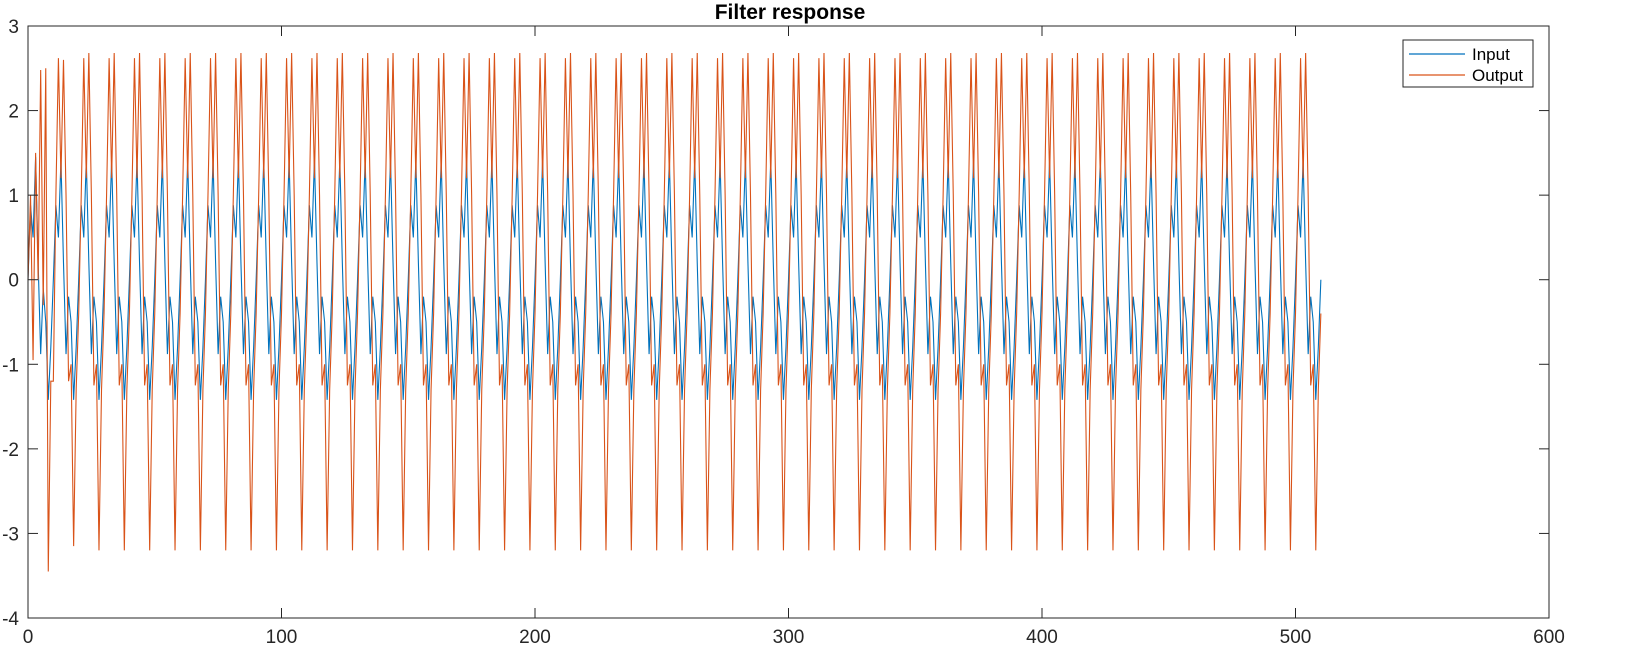  I want to click on legend-box, so click(1468, 63).